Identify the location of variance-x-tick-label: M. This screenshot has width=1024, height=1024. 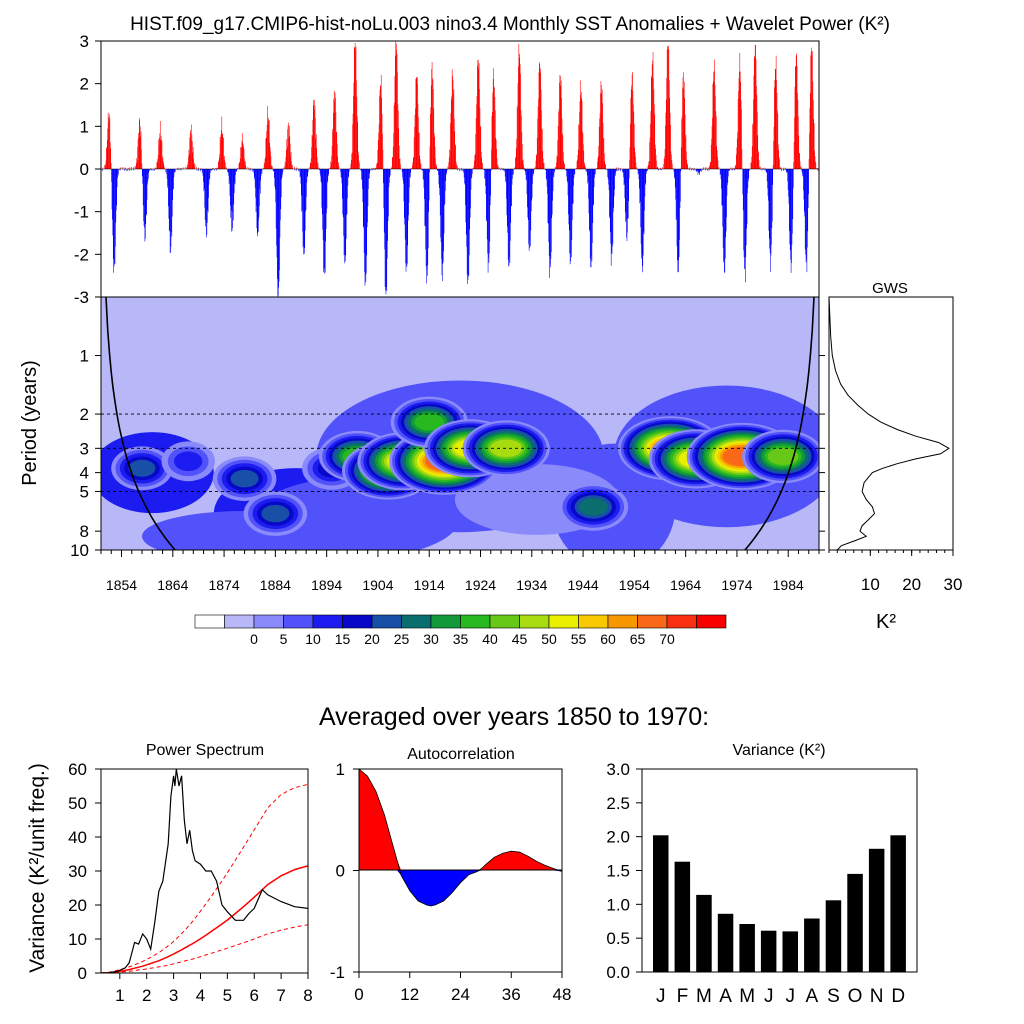
(747, 996).